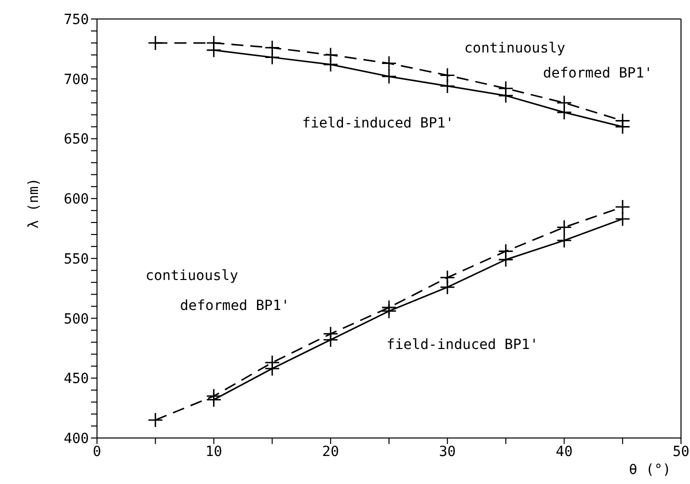  I want to click on x-tick-label: 20, so click(331, 452).